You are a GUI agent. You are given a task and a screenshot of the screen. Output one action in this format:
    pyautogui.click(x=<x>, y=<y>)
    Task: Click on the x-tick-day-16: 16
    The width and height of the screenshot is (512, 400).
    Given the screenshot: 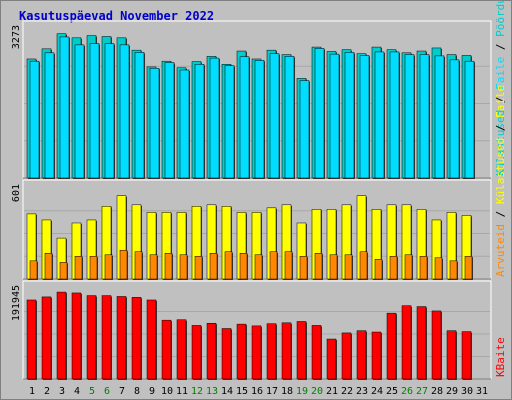 What is the action you would take?
    pyautogui.click(x=257, y=391)
    